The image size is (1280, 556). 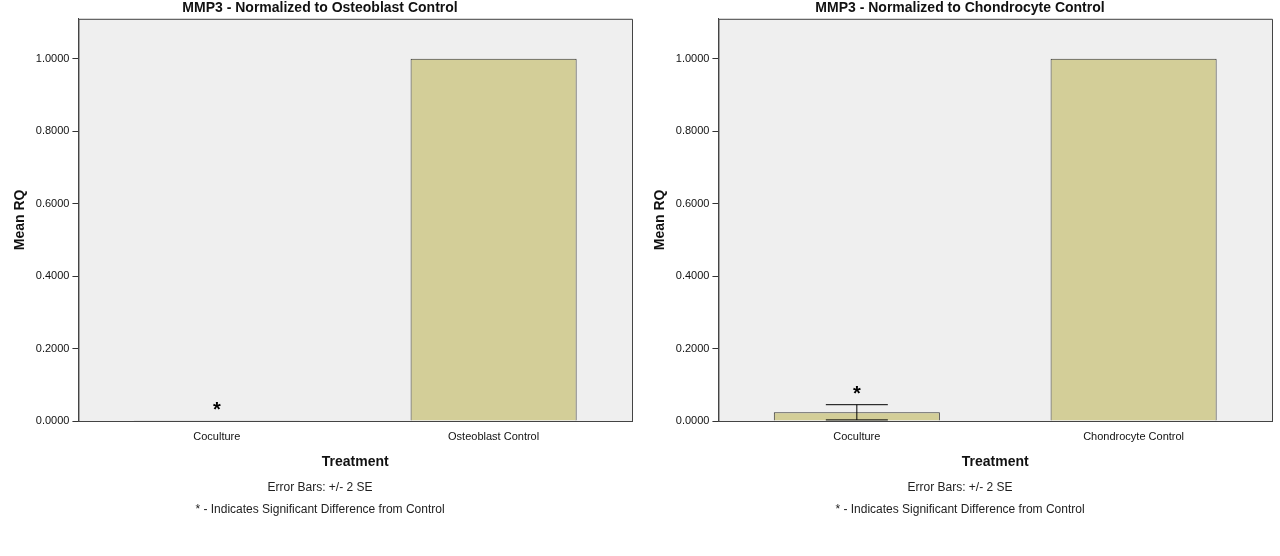 What do you see at coordinates (1134, 435) in the screenshot?
I see `x-tick-label: Chondrocyte Control` at bounding box center [1134, 435].